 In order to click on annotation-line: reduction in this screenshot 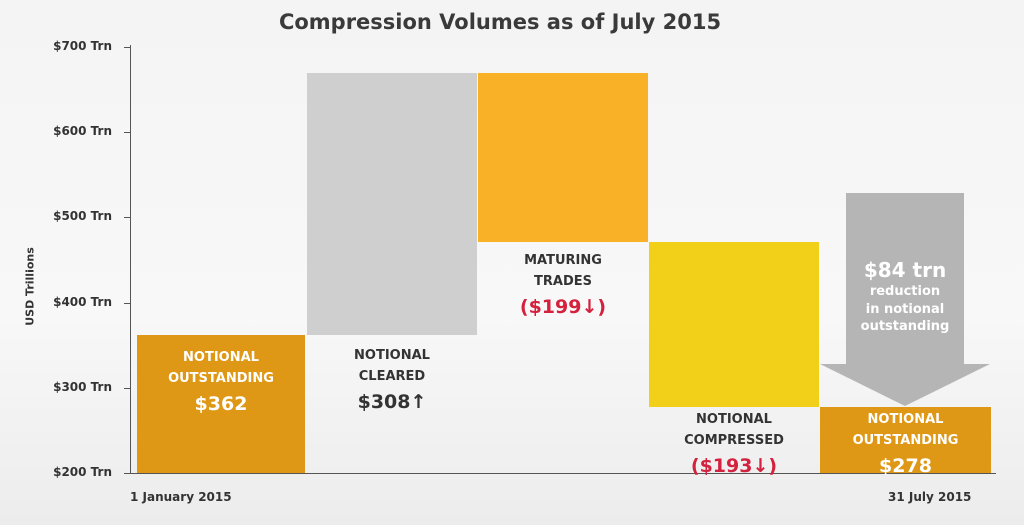, I will do `click(905, 291)`.